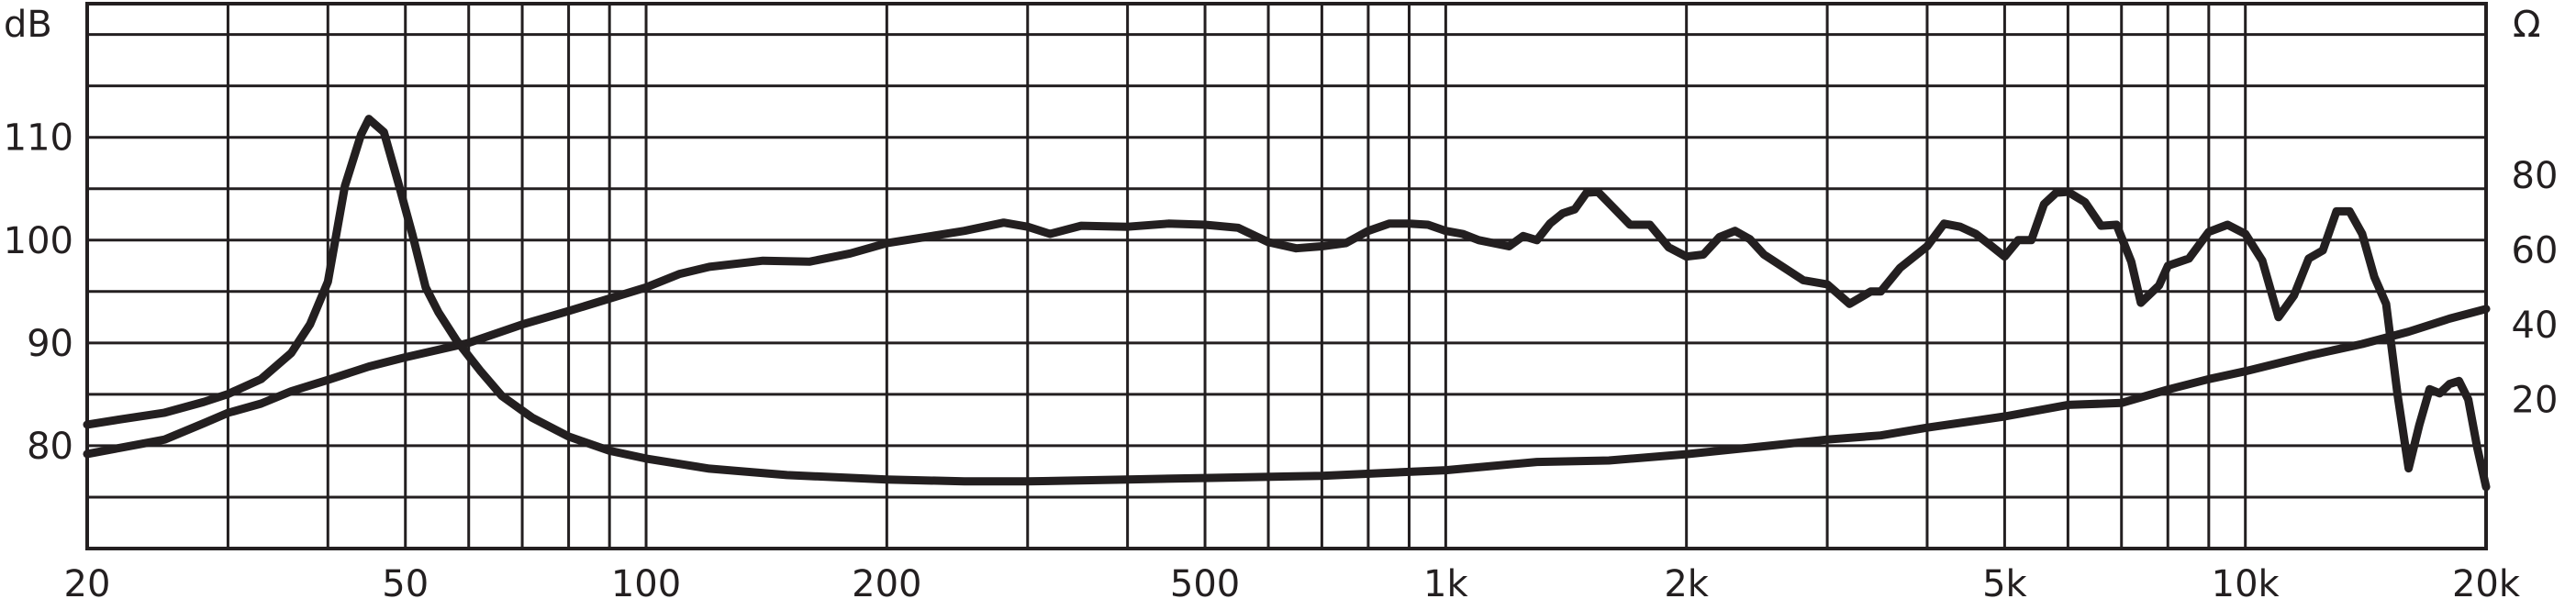  I want to click on x-axis-tick-label: 5k, so click(2004, 584).